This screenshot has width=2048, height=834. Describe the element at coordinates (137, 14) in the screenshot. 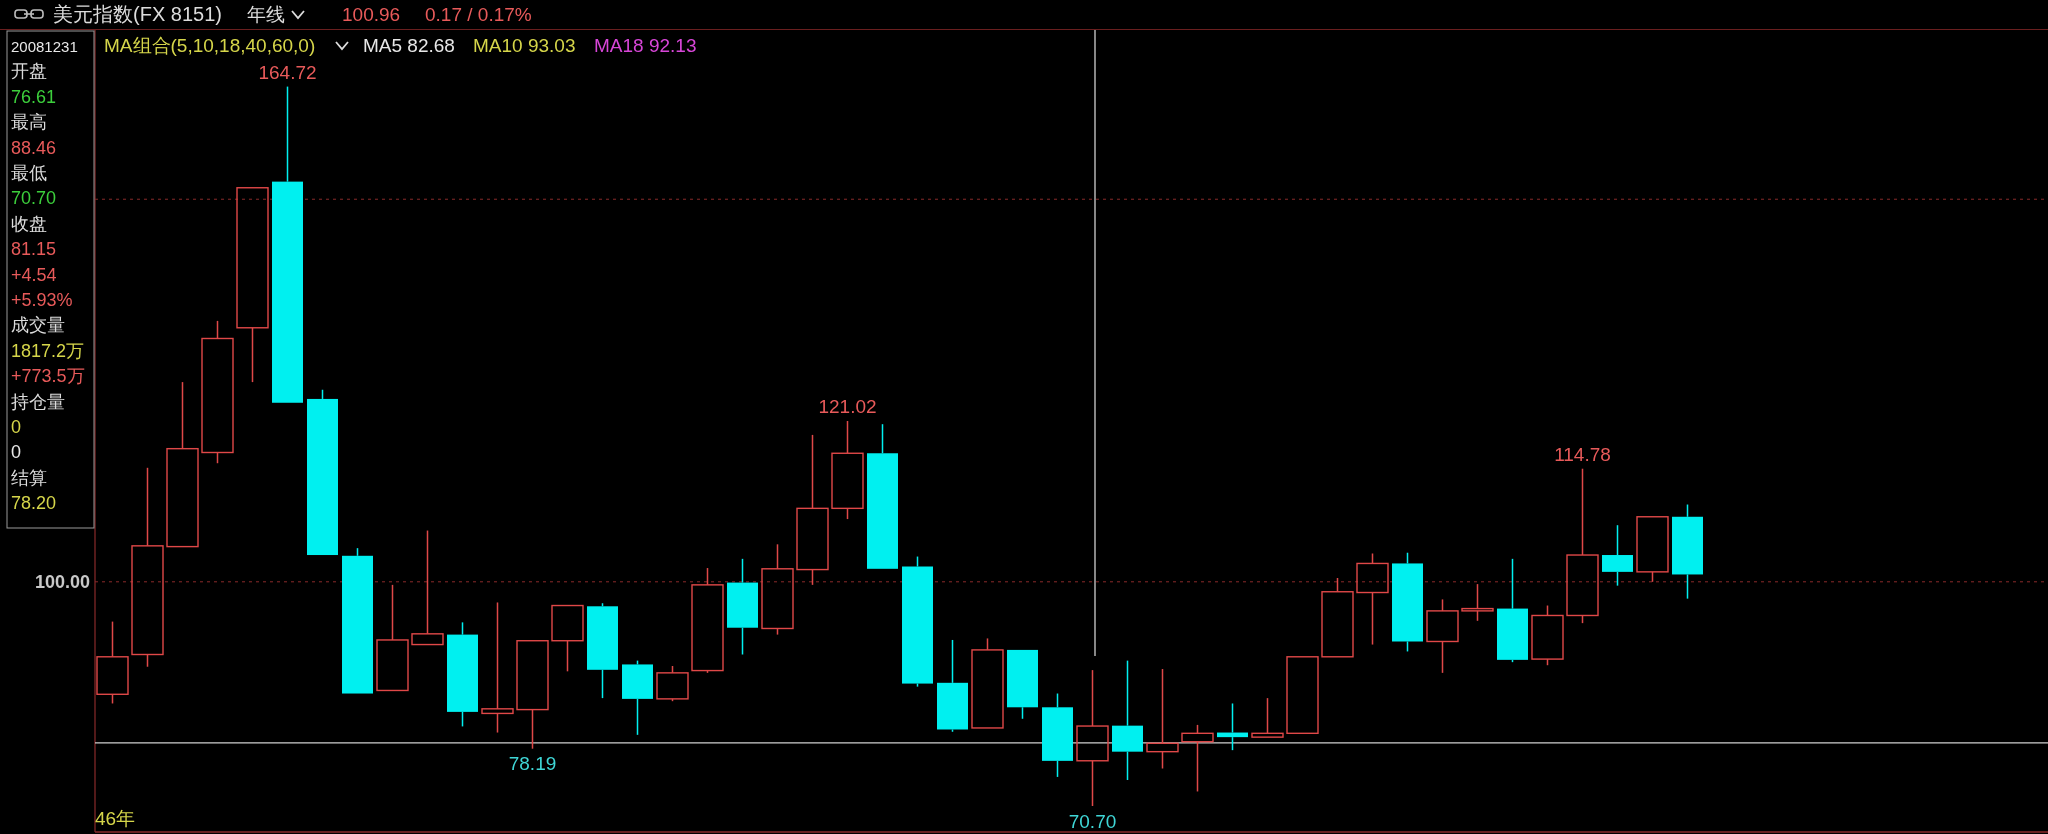

I see `chart-title: 美元指数(FX 8151)` at that location.